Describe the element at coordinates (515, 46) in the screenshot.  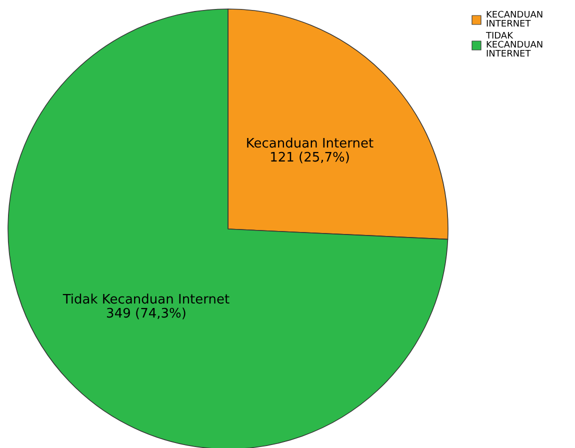
I see `legend-label: TIDAK KECANDUAN INTERNET` at that location.